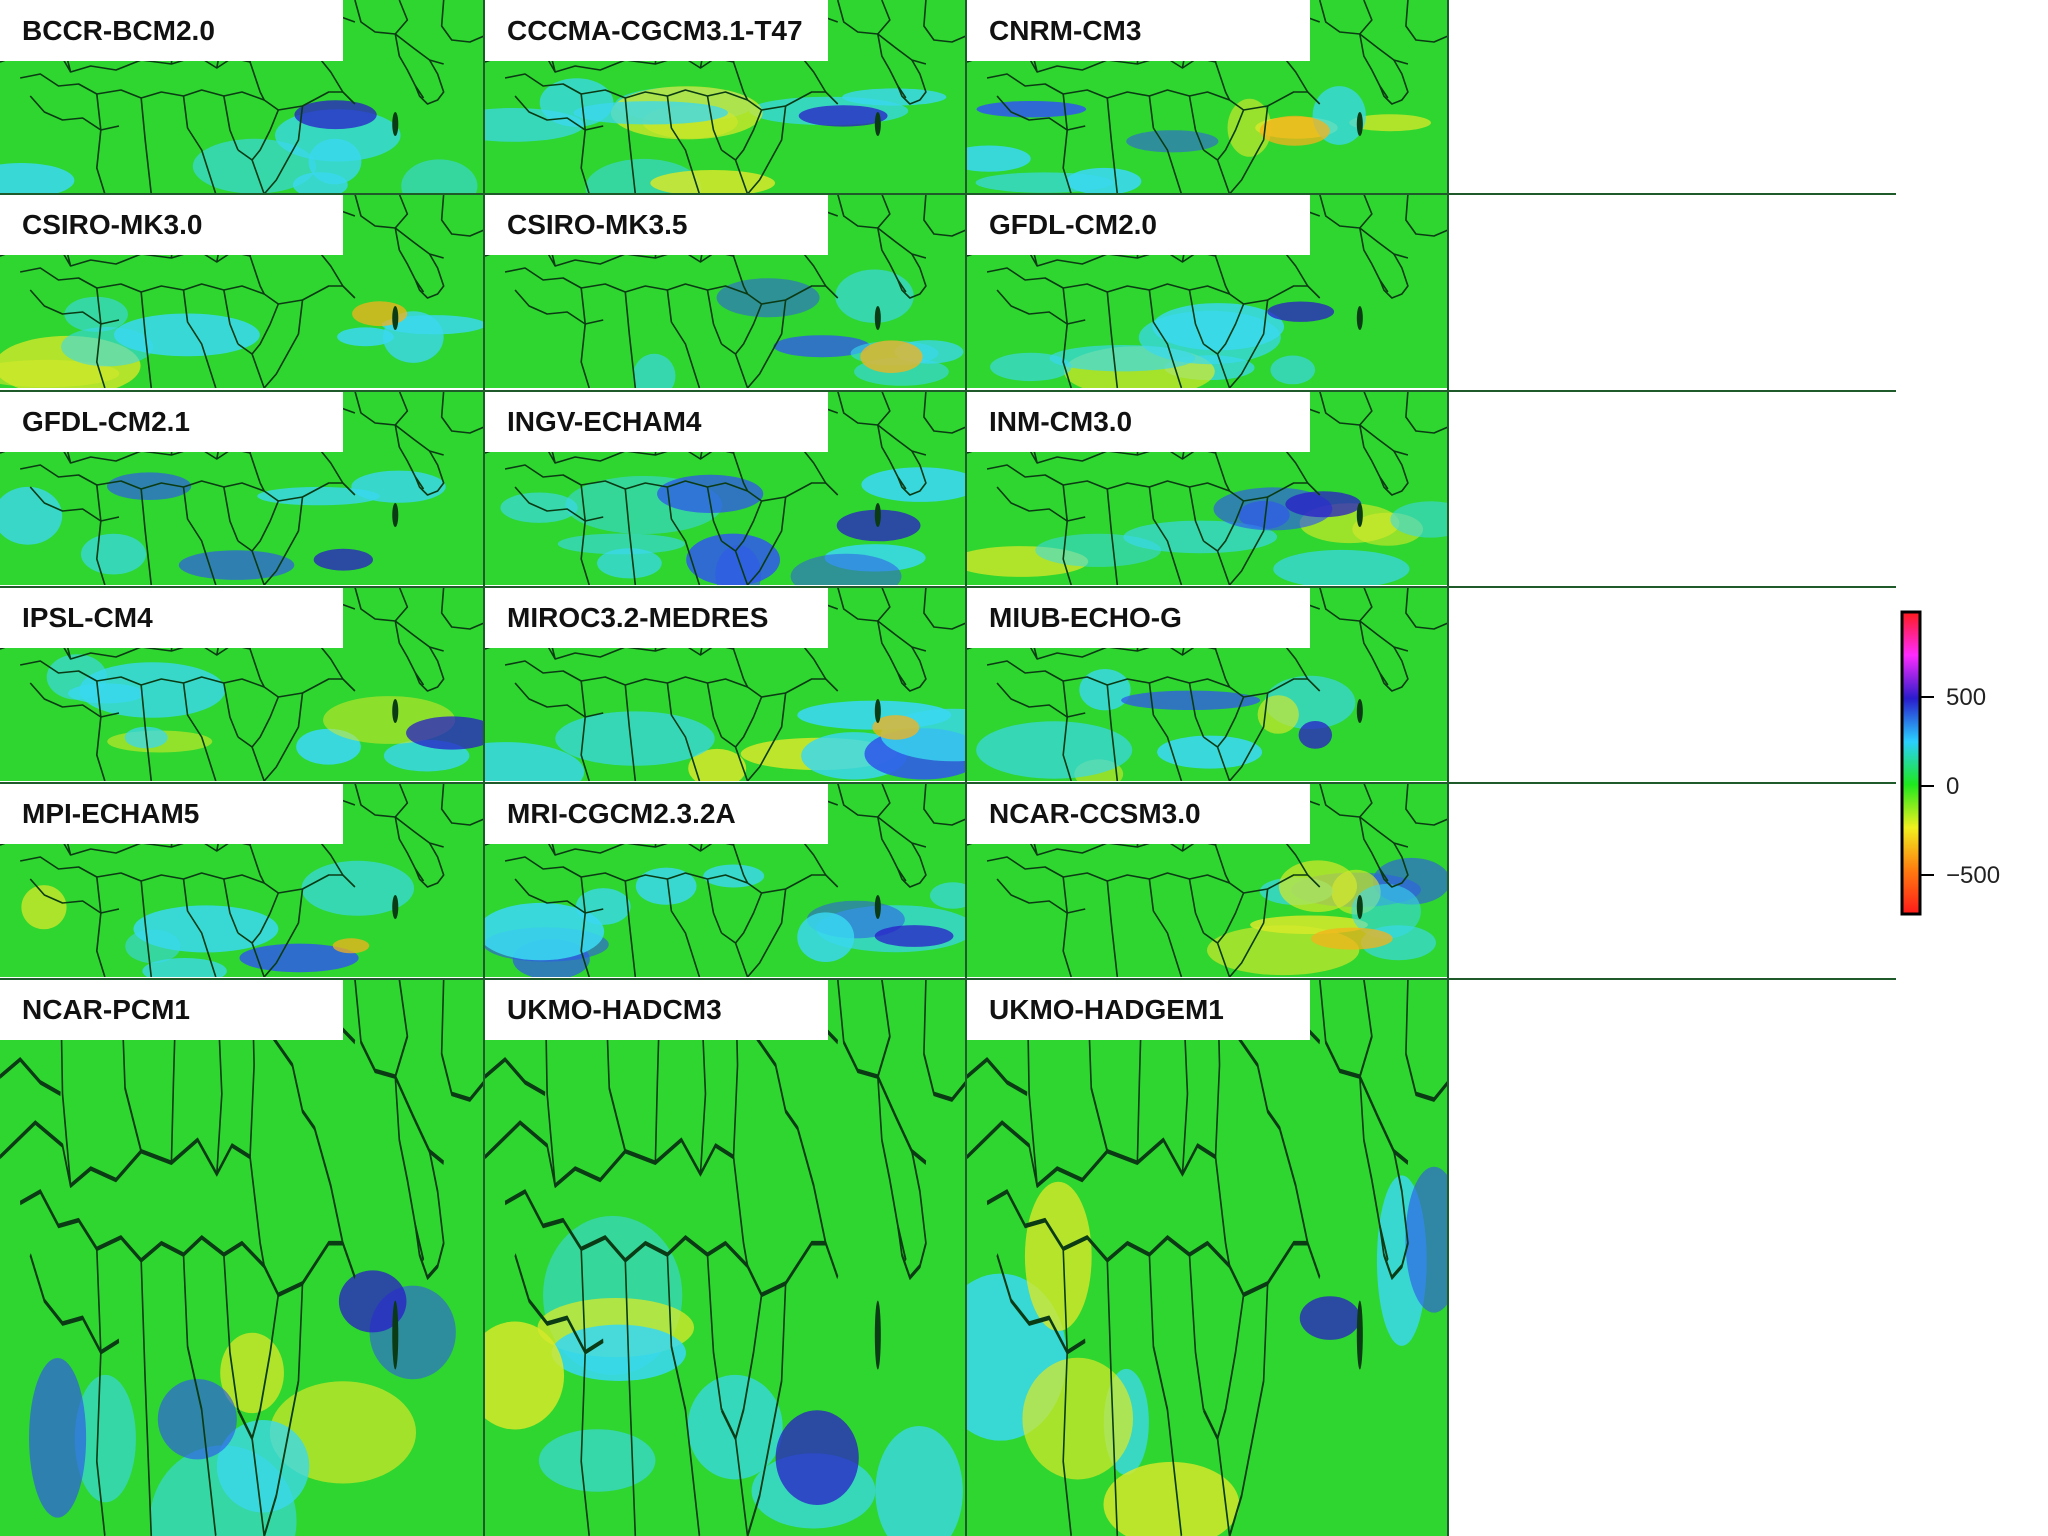 This screenshot has width=2048, height=1536. I want to click on model-name-label: IPSL-CM4, so click(171, 617).